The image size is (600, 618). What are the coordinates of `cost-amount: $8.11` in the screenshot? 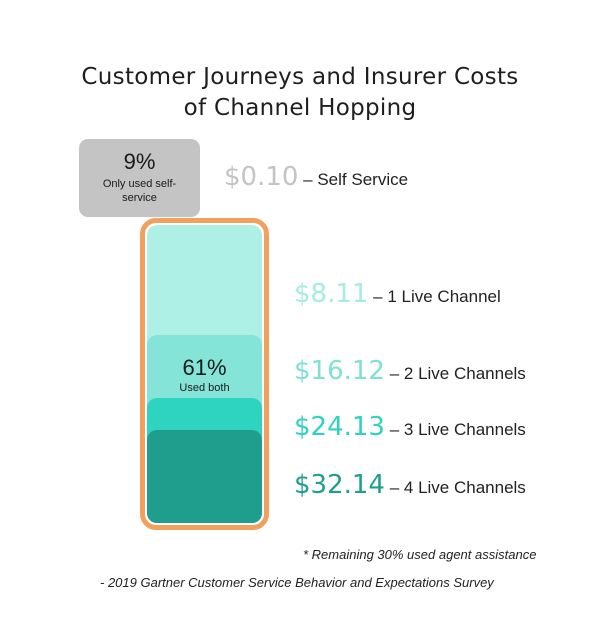 It's located at (331, 294).